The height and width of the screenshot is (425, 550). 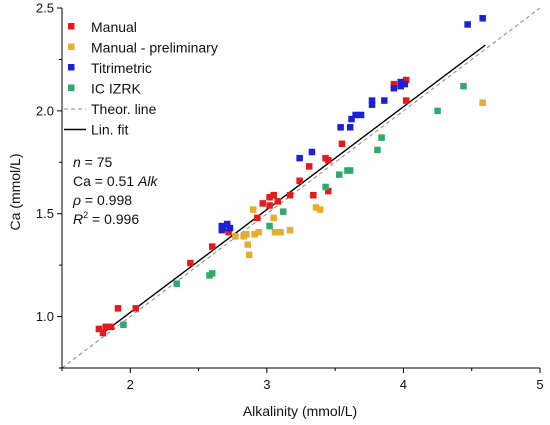 What do you see at coordinates (15, 191) in the screenshot?
I see `y-axis-title: Ca (mmol/L)` at bounding box center [15, 191].